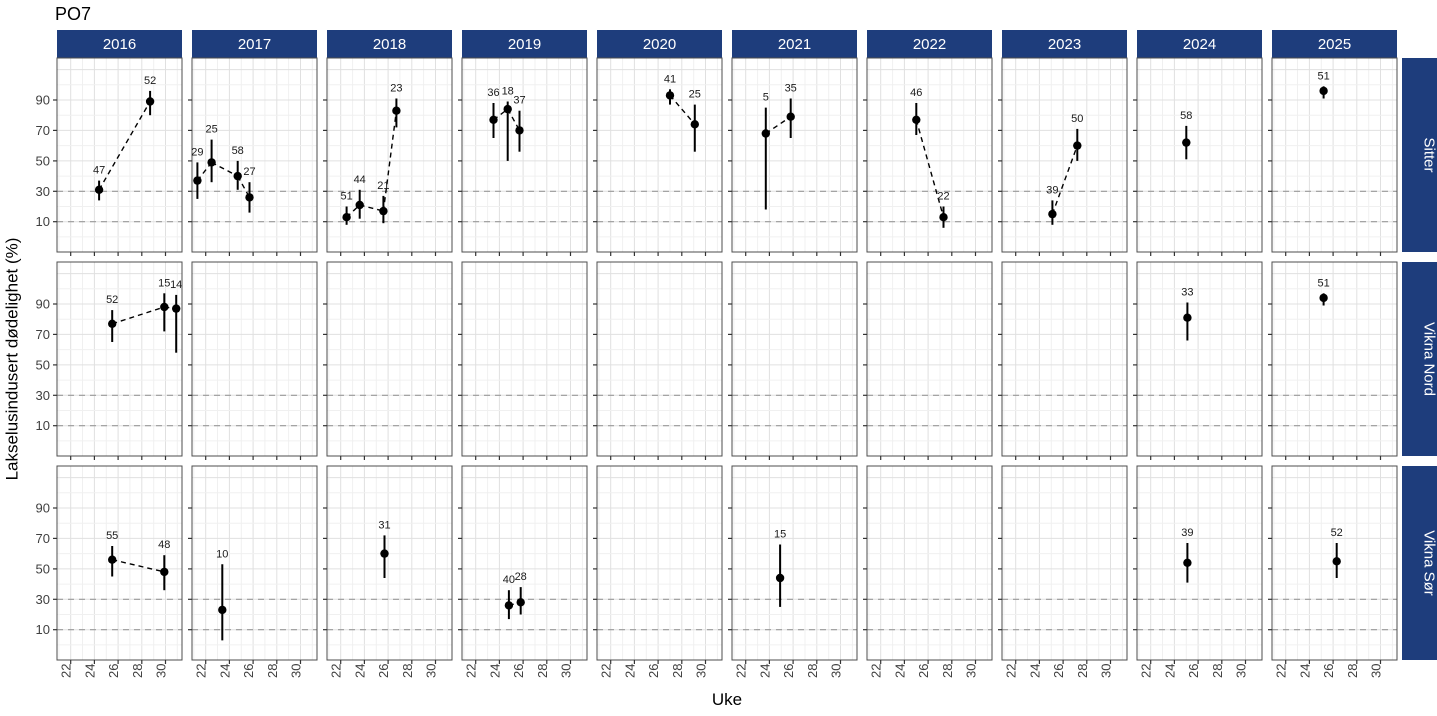 Image resolution: width=1437 pixels, height=716 pixels. Describe the element at coordinates (508, 92) in the screenshot. I see `svg-text: 18` at that location.